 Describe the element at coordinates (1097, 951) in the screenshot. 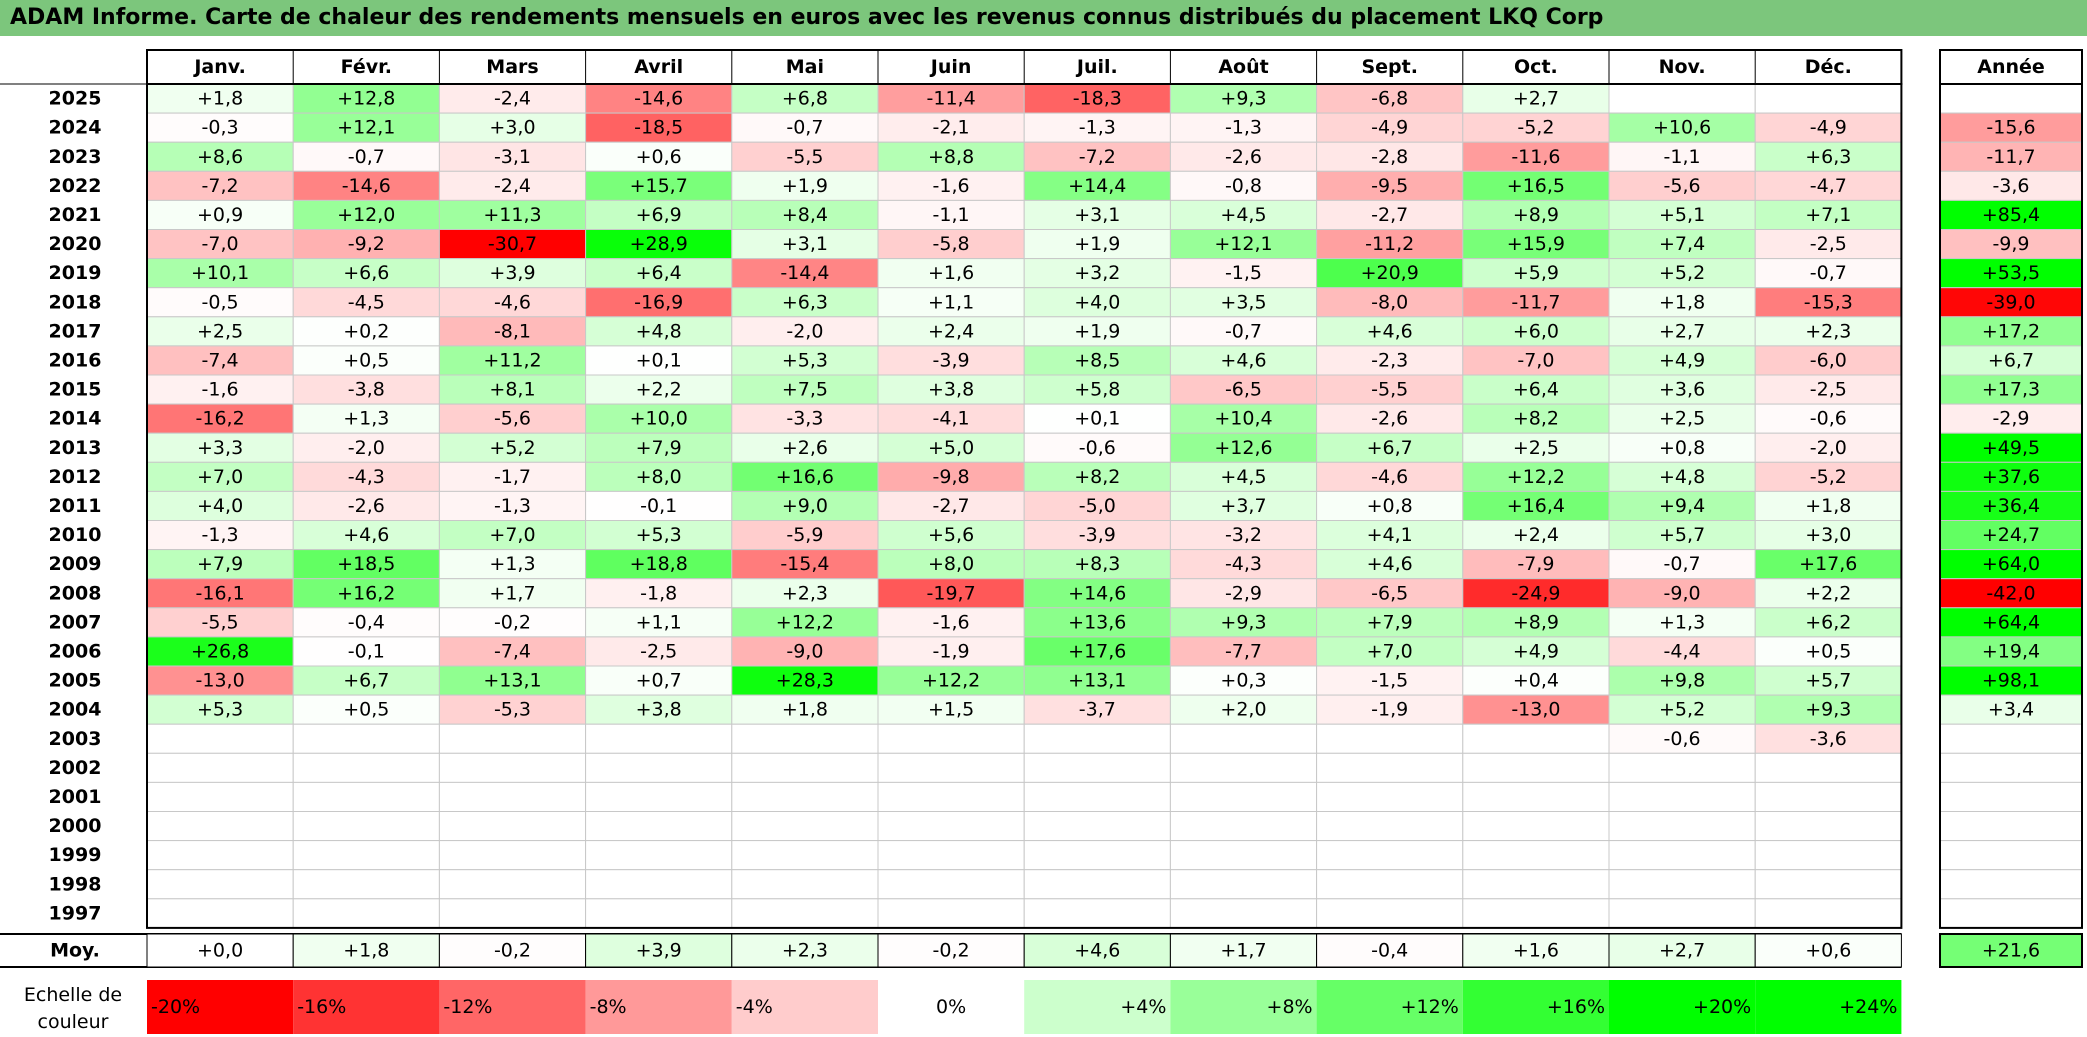

I see `average-value: +4,6` at that location.